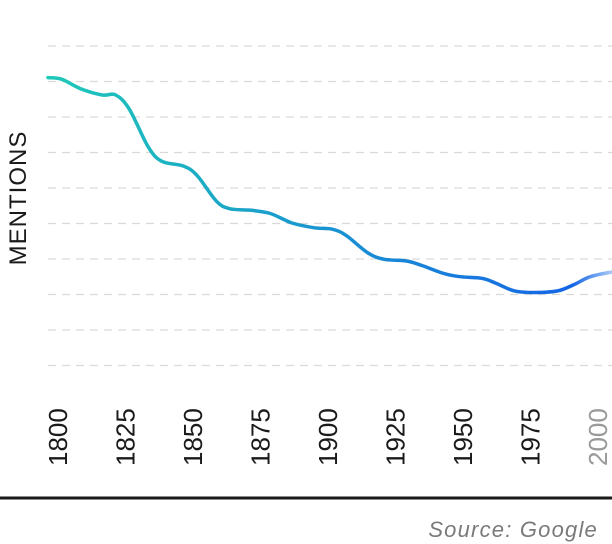 Image resolution: width=612 pixels, height=544 pixels. What do you see at coordinates (396, 437) in the screenshot?
I see `x-tick-label: 1925` at bounding box center [396, 437].